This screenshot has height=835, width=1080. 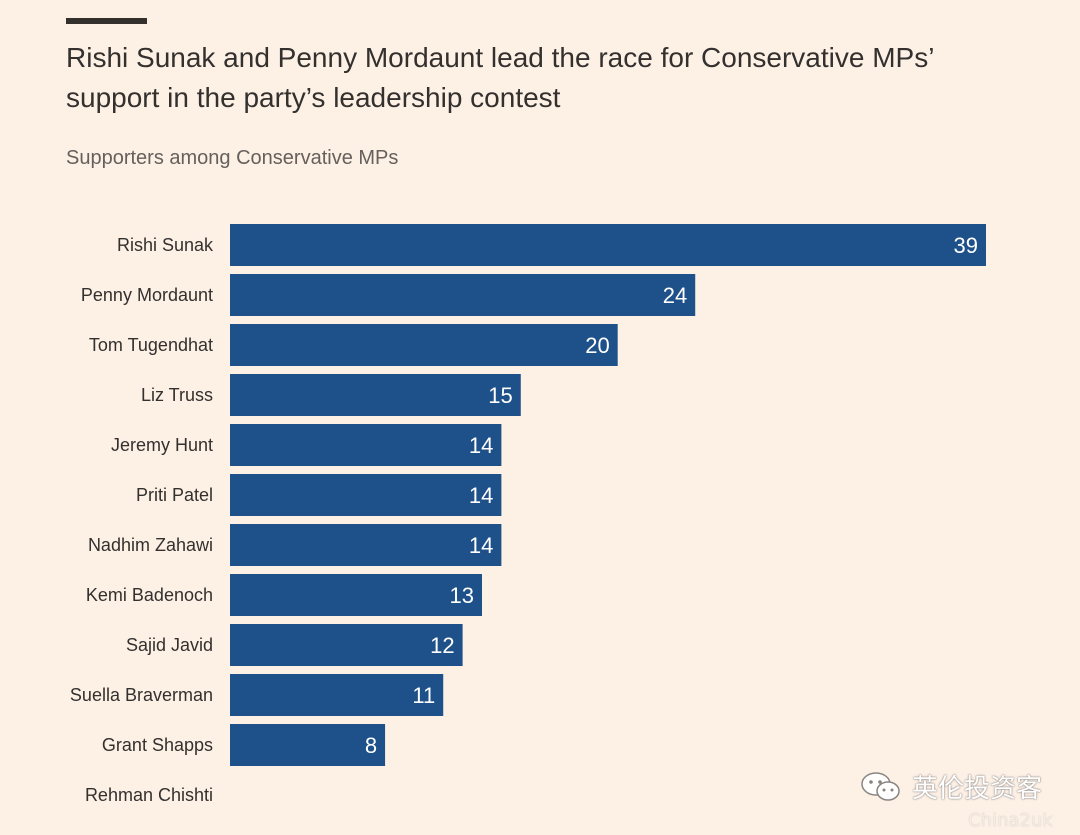 What do you see at coordinates (423, 695) in the screenshot?
I see `value-label-suella-braverman: 11` at bounding box center [423, 695].